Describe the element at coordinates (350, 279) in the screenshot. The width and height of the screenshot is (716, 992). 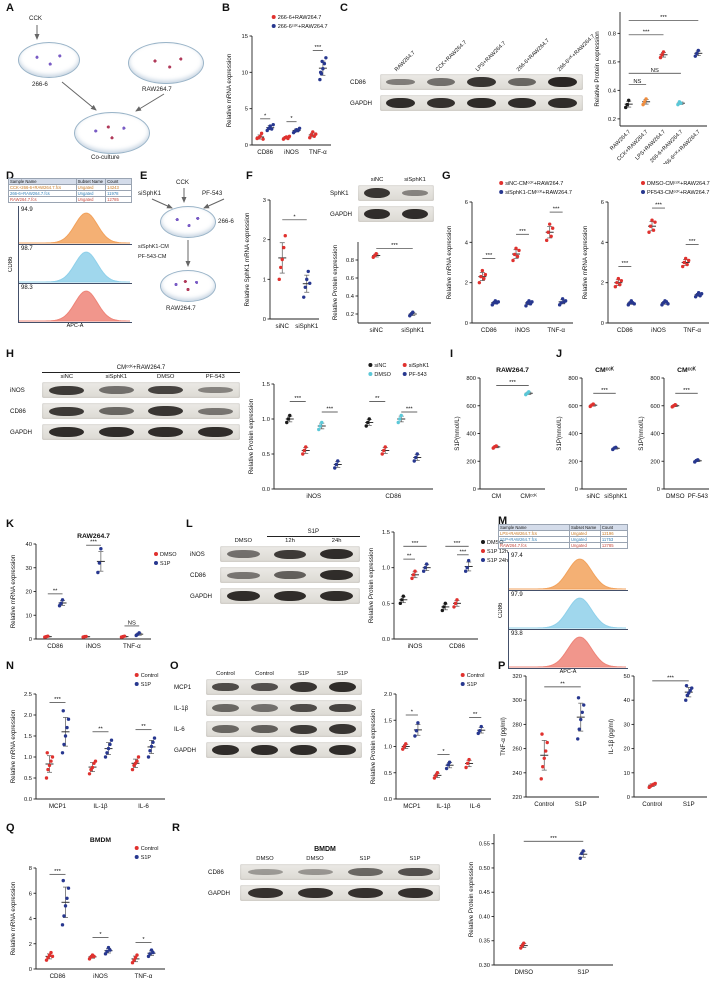
I see `svg-text: 0.6` at that location.